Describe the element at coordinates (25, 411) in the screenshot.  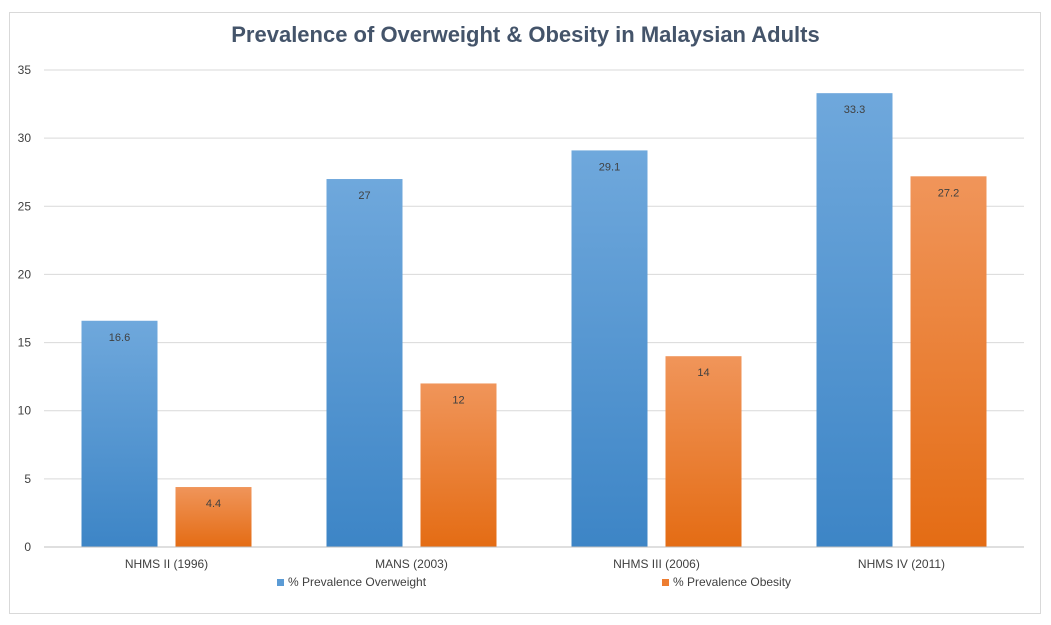
I see `y-tick-label: 10` at that location.